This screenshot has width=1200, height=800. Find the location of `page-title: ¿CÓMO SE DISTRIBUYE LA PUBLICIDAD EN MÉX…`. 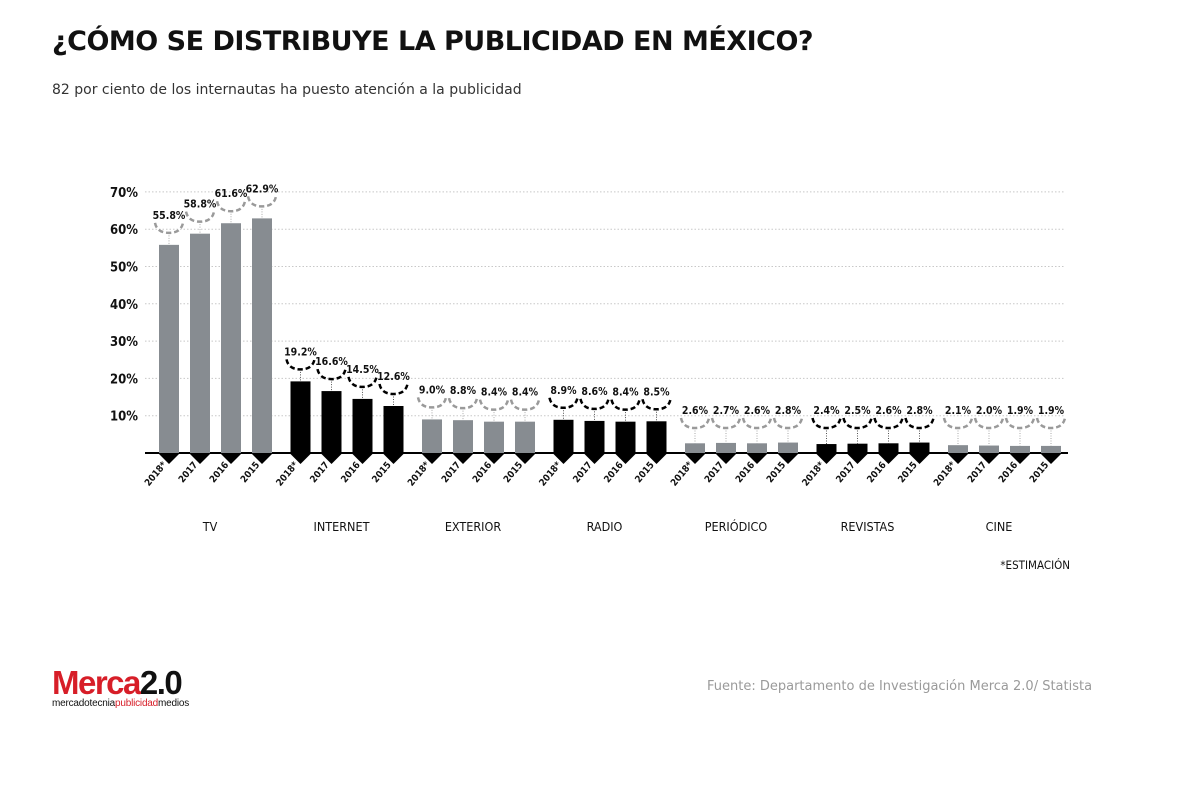

page-title: ¿CÓMO SE DISTRIBUYE LA PUBLICIDAD EN MÉX… is located at coordinates (433, 41).